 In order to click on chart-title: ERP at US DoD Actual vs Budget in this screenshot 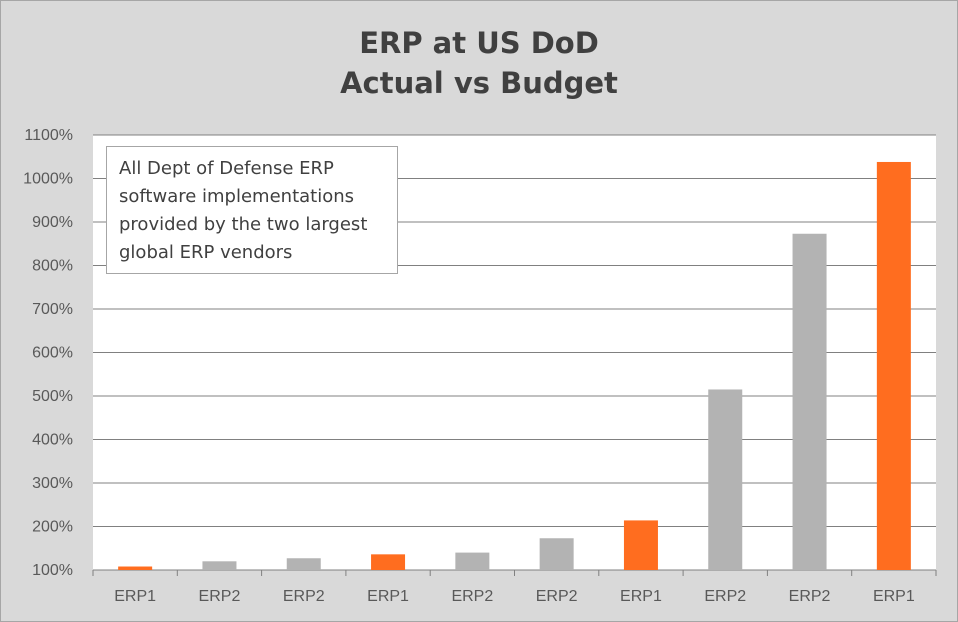, I will do `click(479, 63)`.